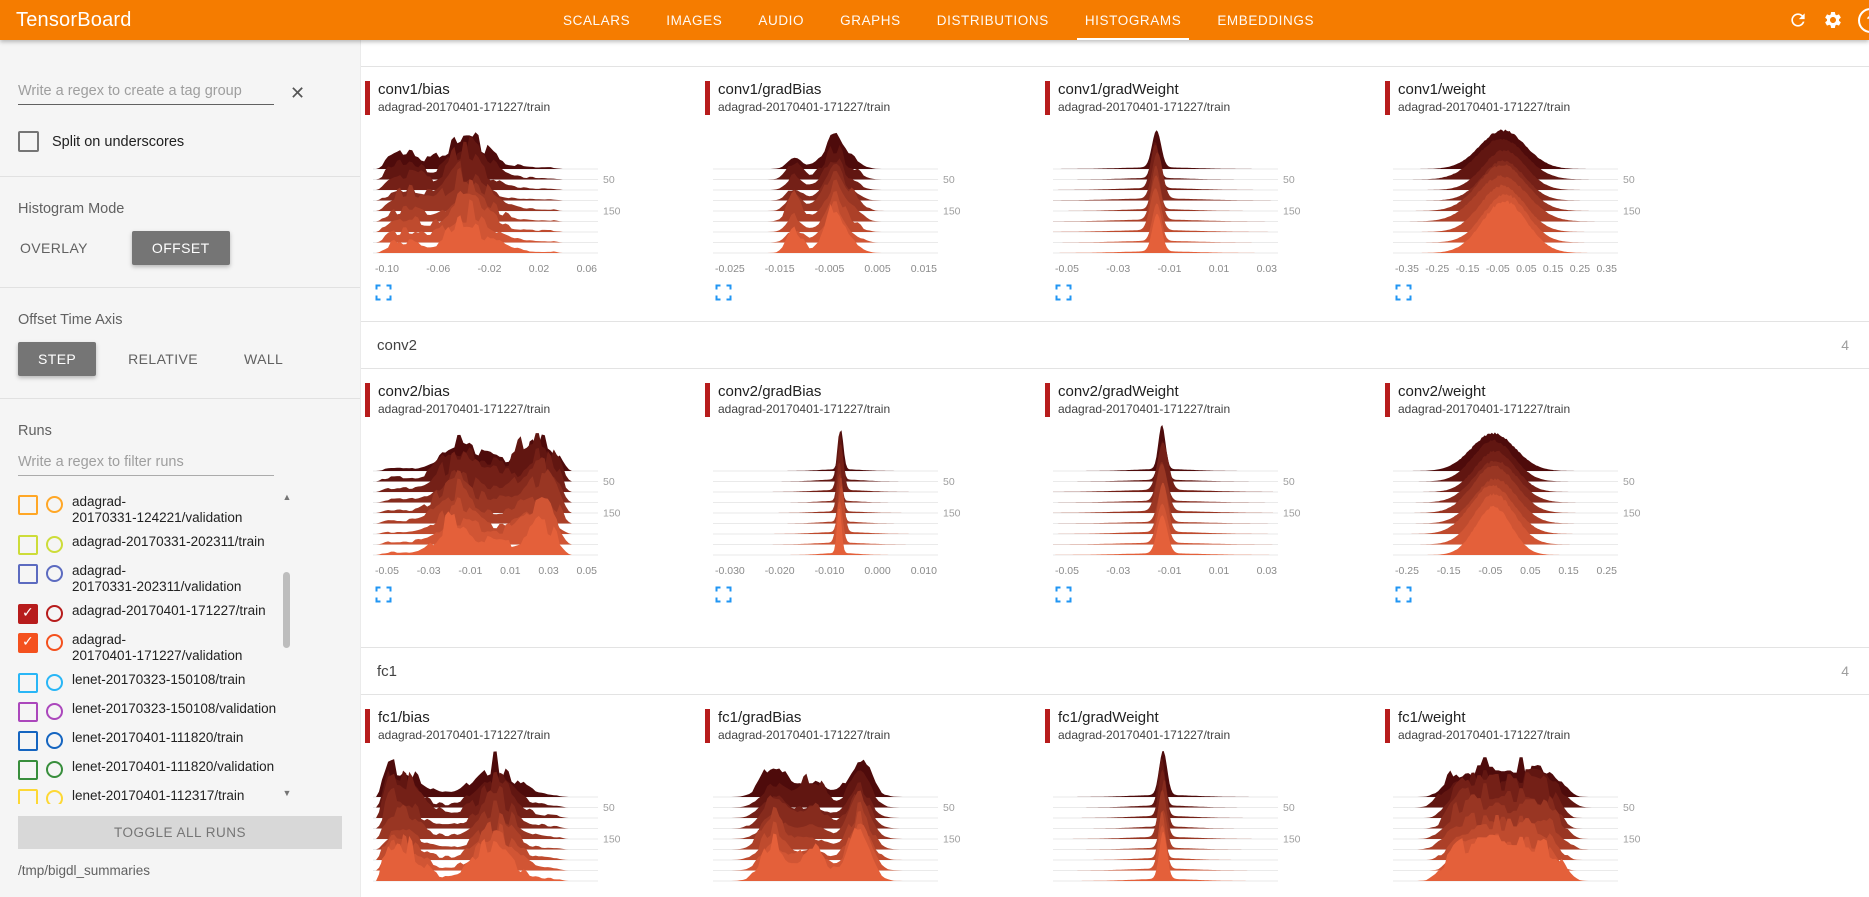  Describe the element at coordinates (287, 793) in the screenshot. I see `scroll-down-icon` at that location.